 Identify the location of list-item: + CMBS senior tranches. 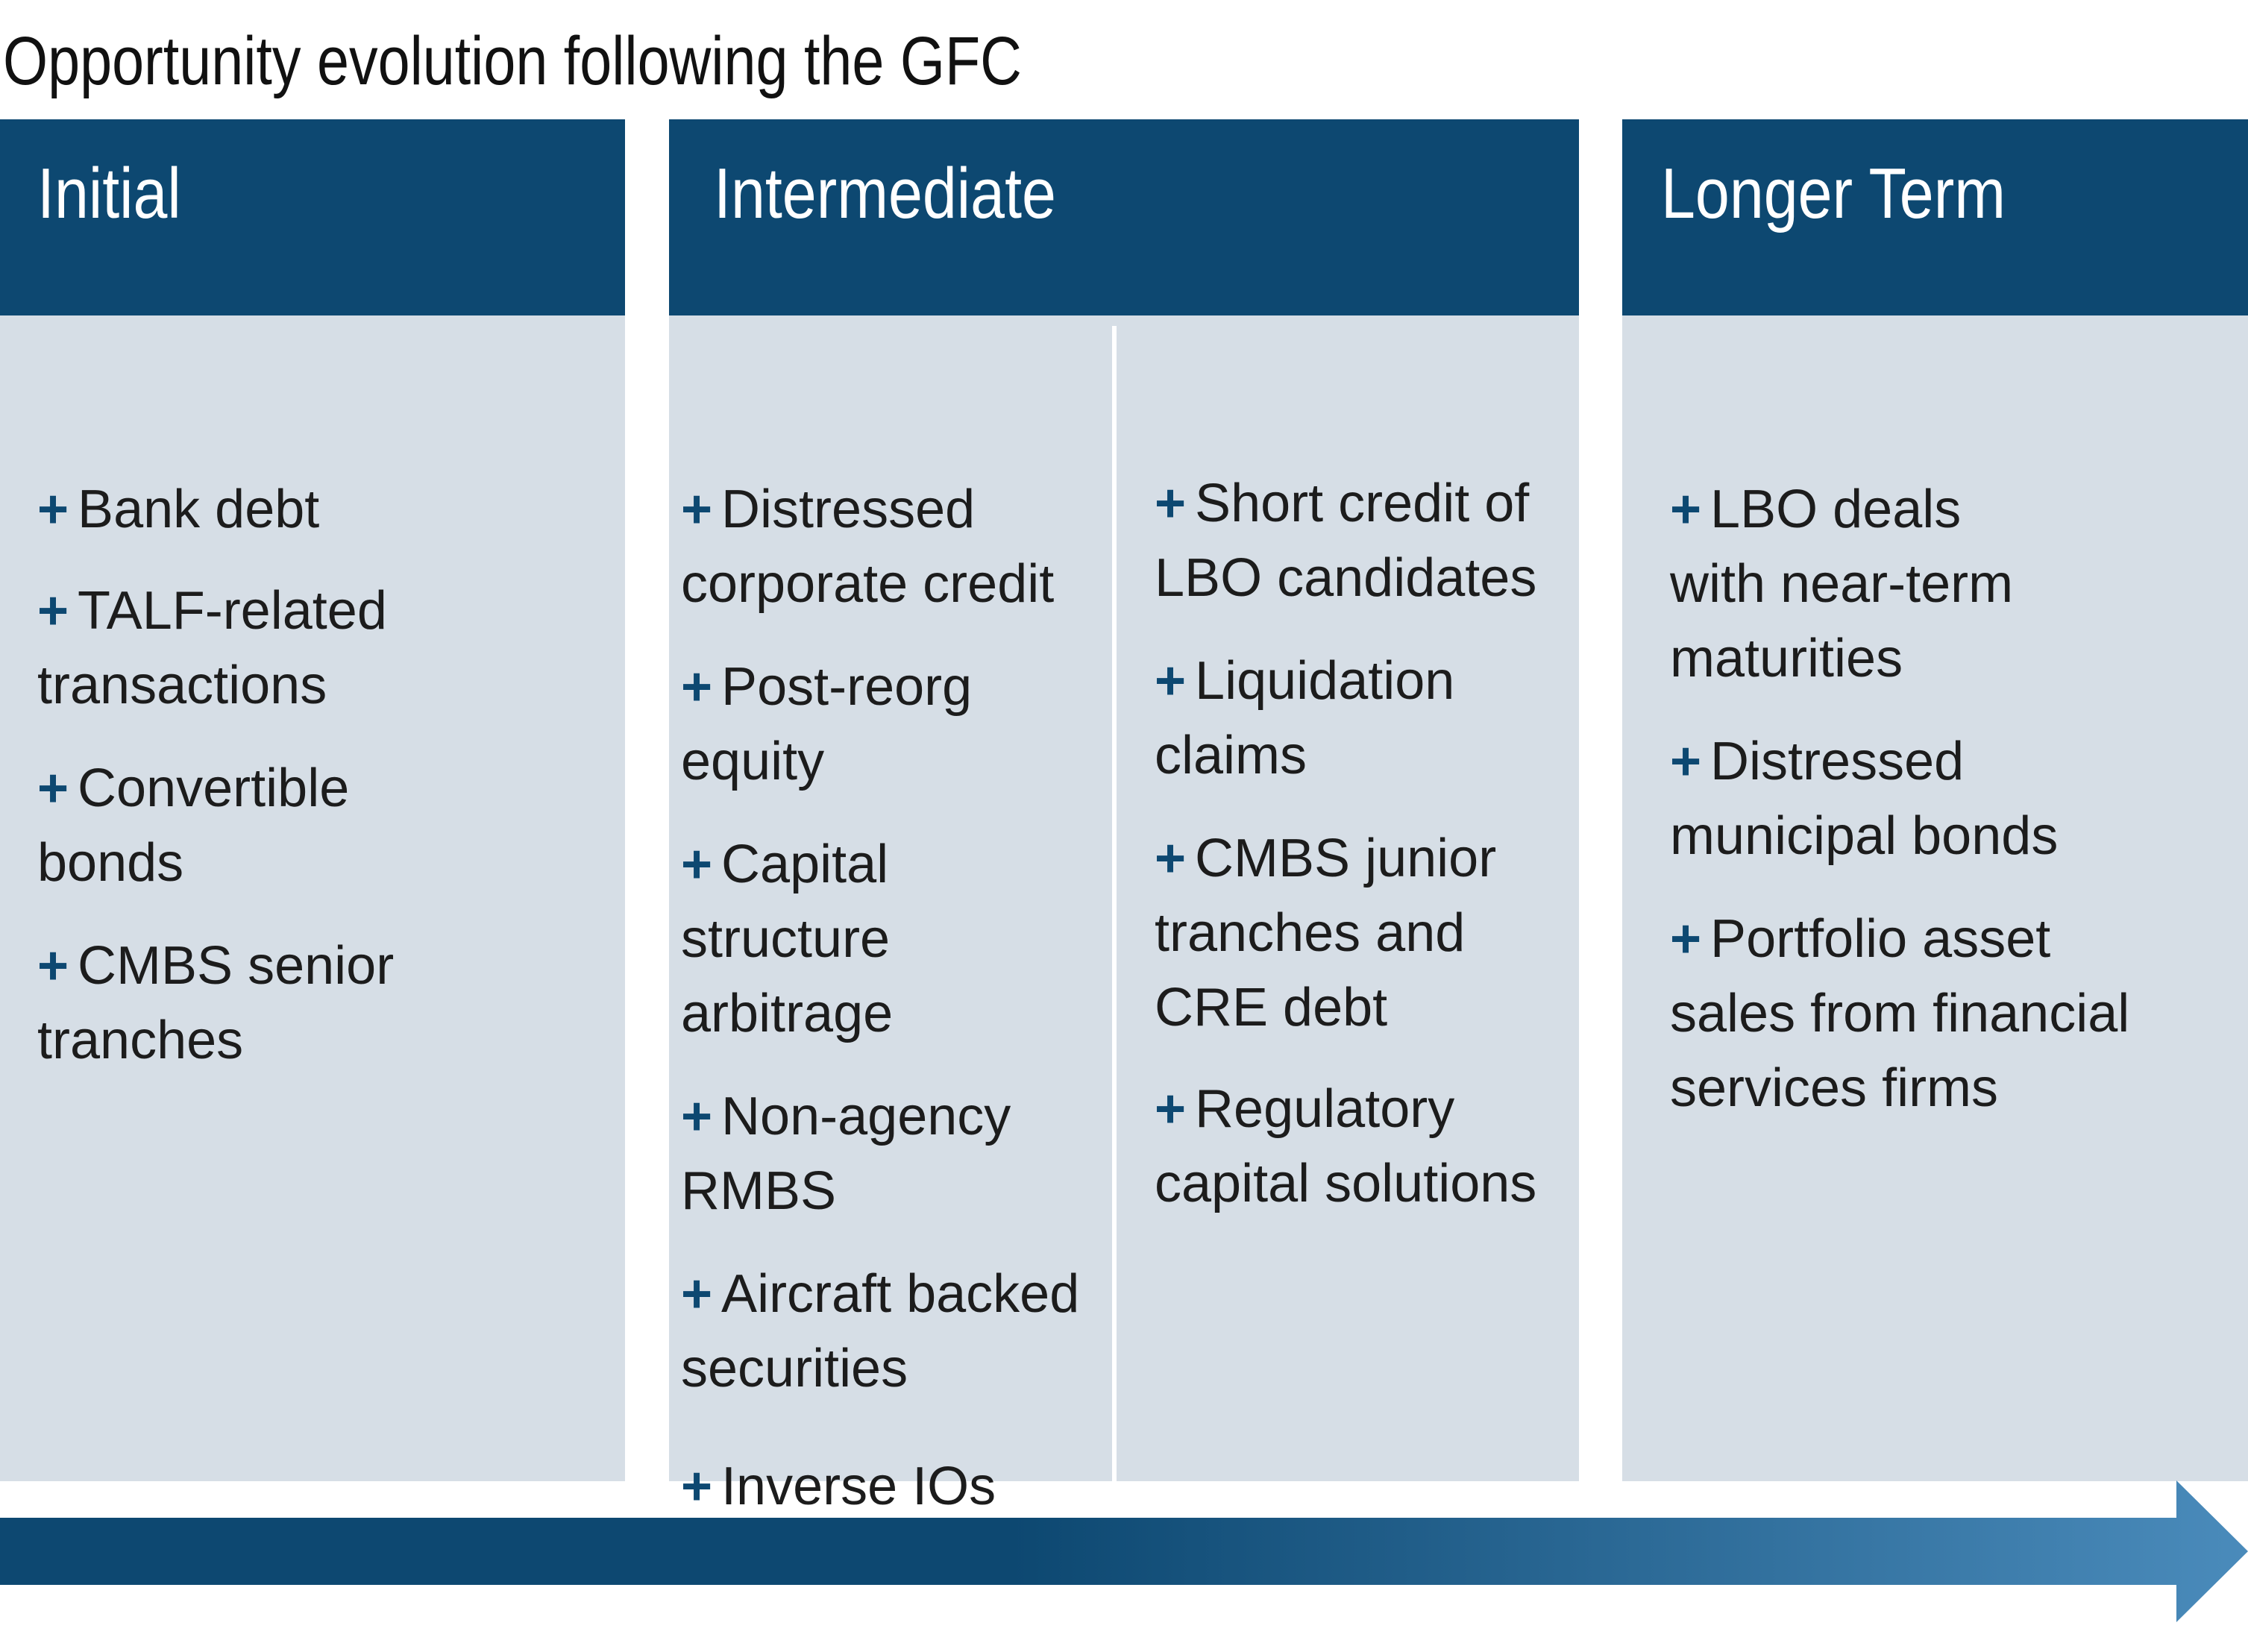
(216, 1003).